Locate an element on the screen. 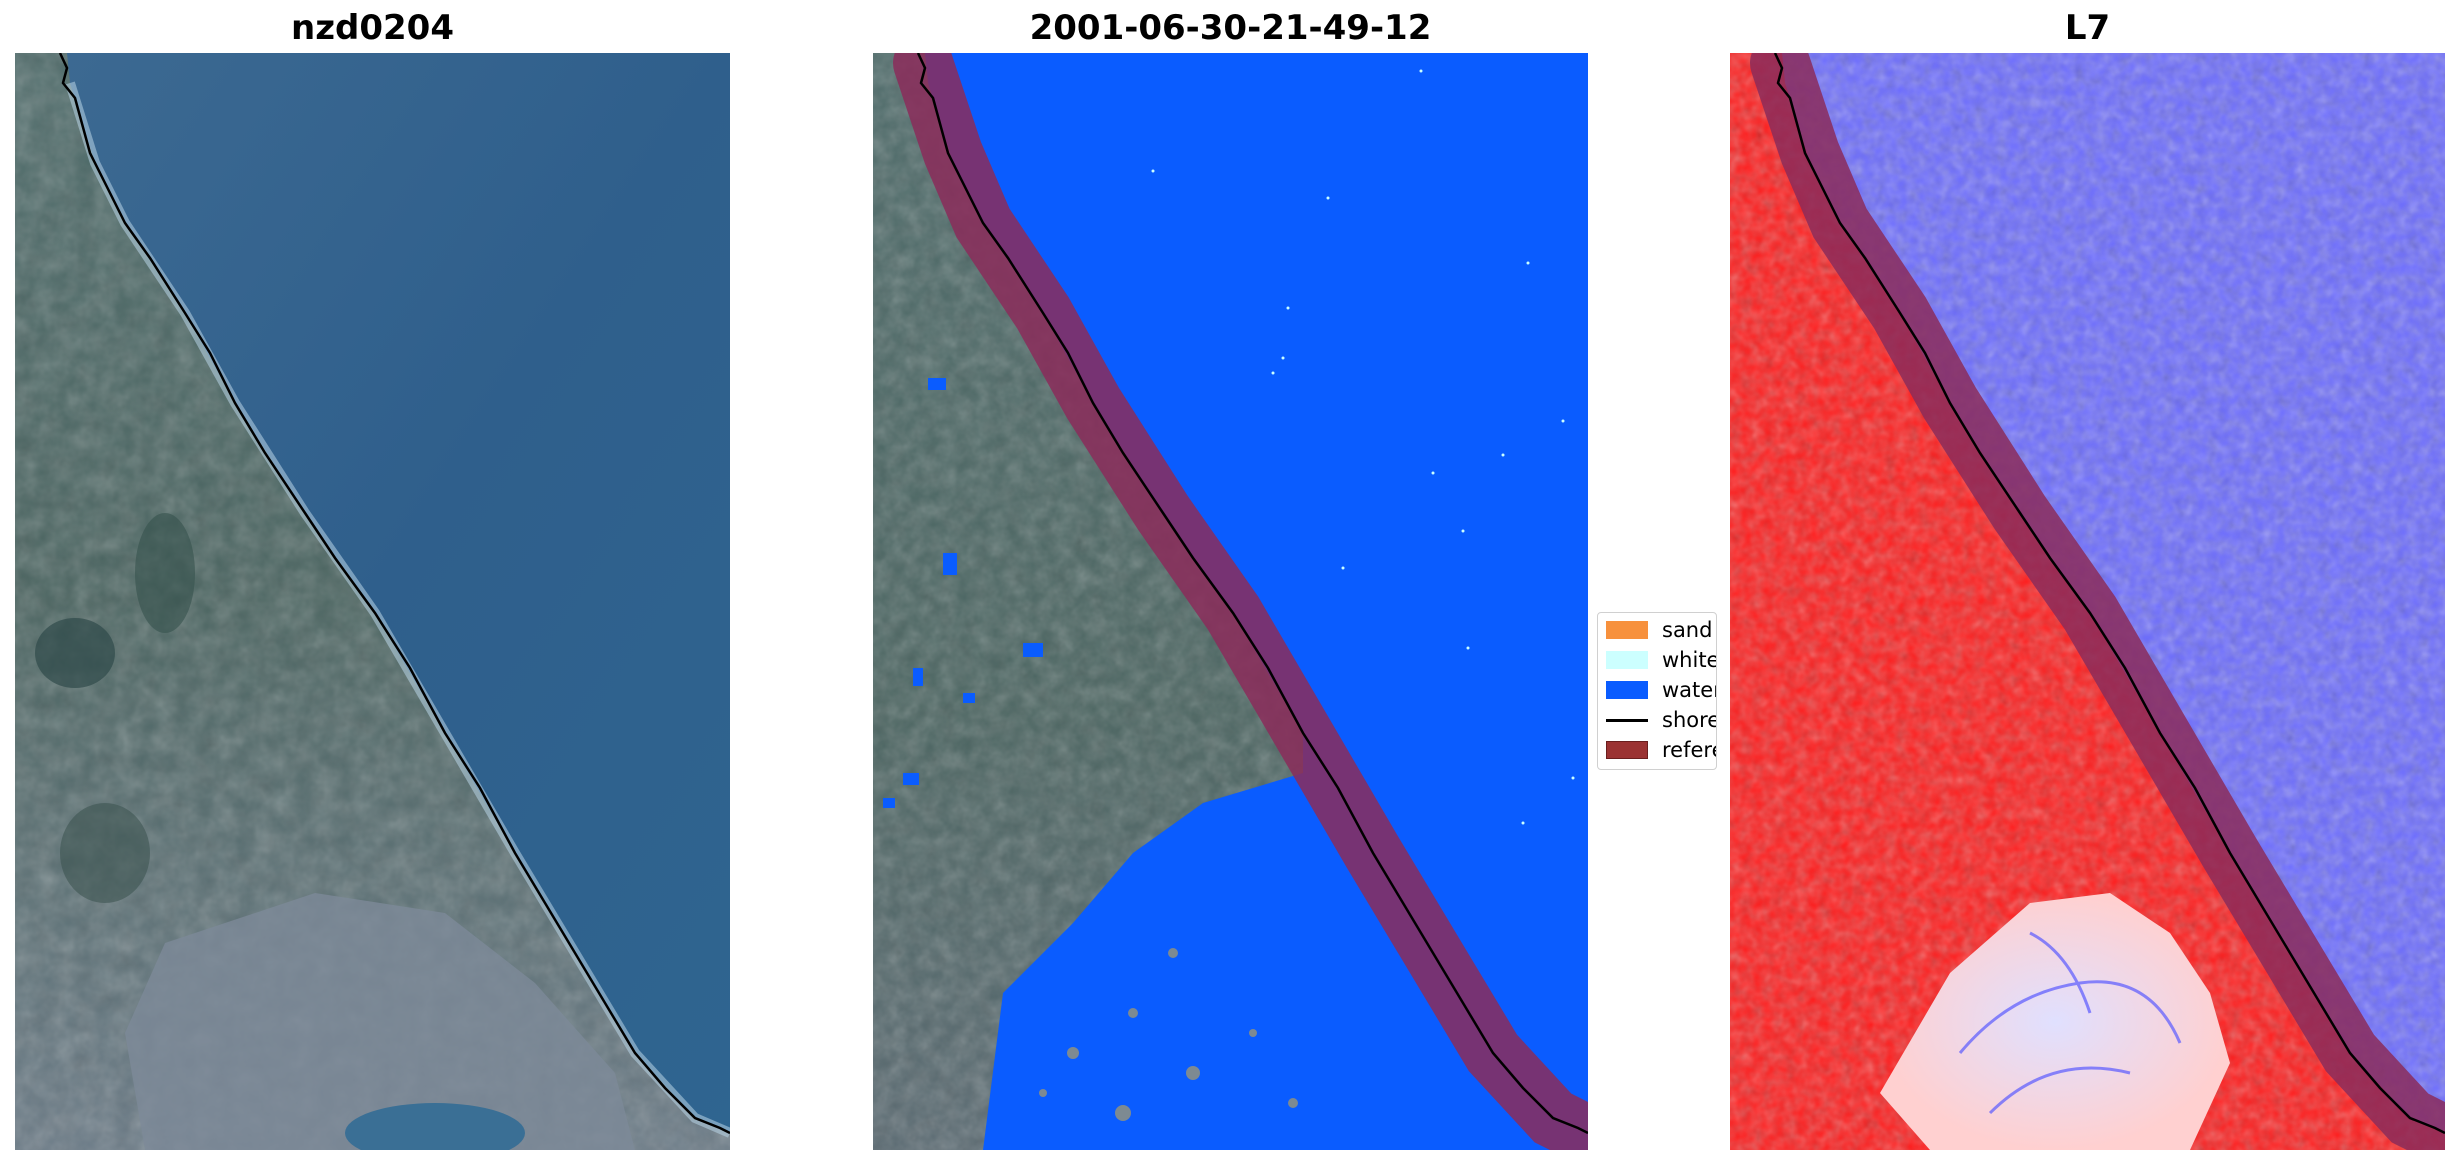  legend-item-reference-buffer: reference shoreline buffer is located at coordinates (1661, 750).